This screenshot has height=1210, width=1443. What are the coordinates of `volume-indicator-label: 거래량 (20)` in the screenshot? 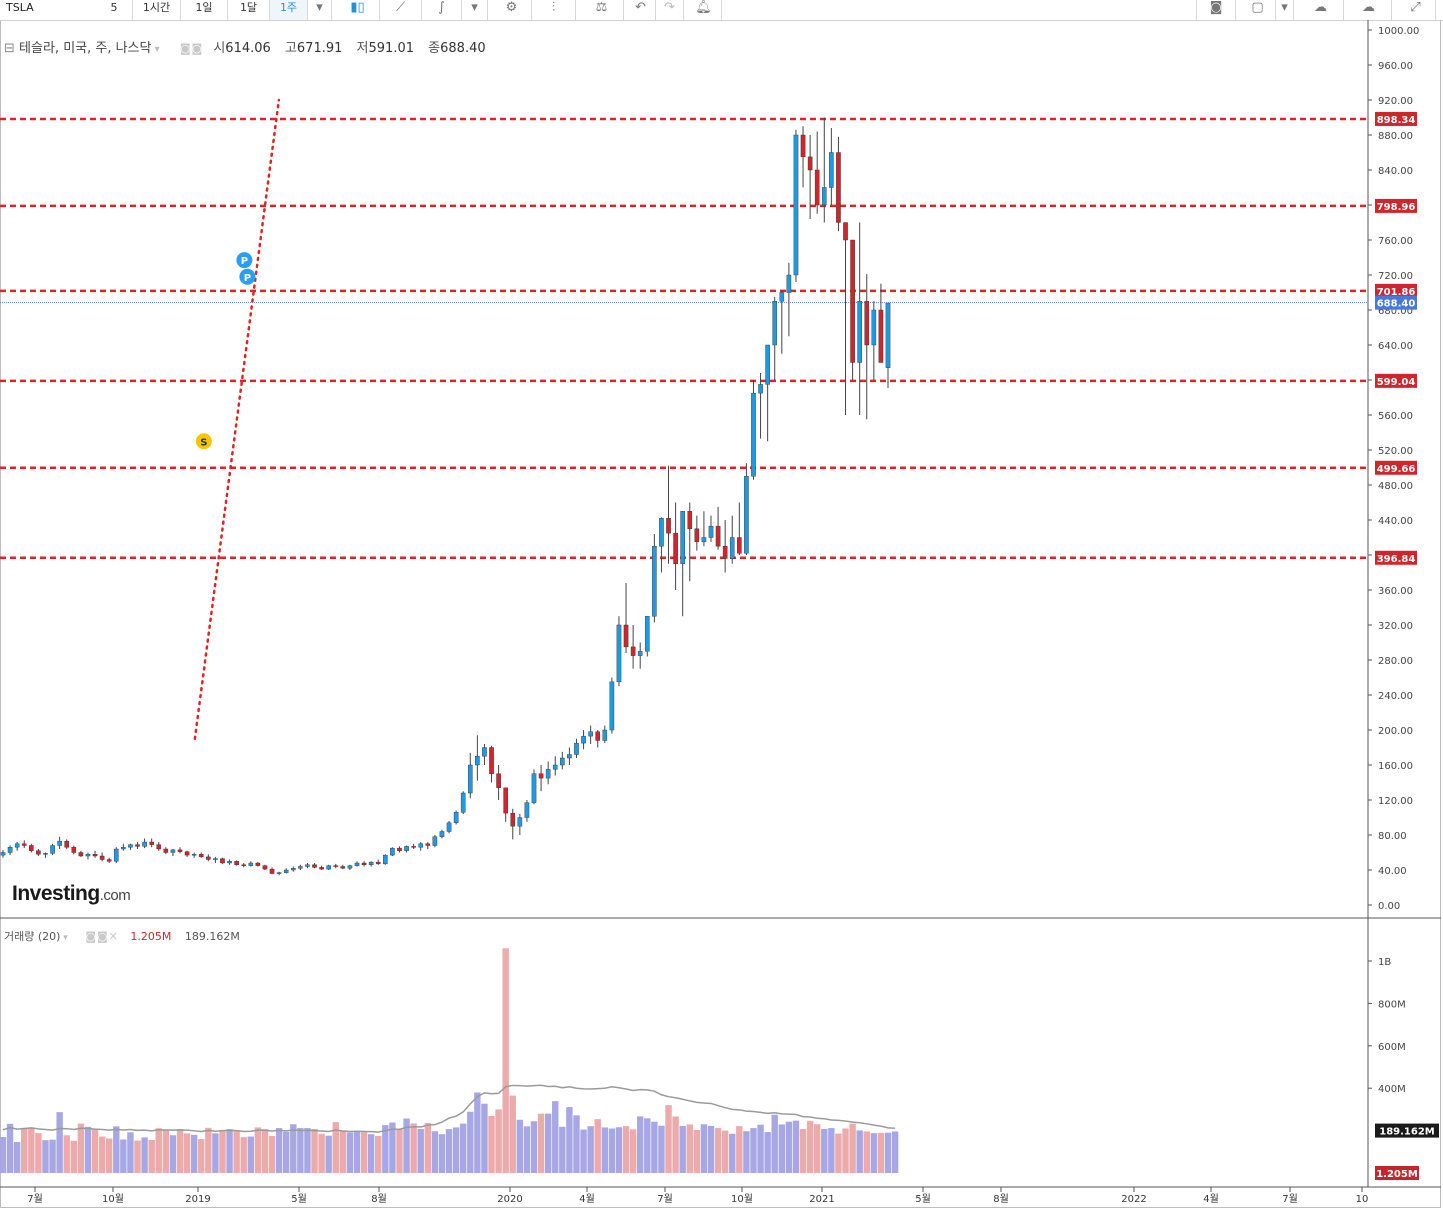 It's located at (32, 936).